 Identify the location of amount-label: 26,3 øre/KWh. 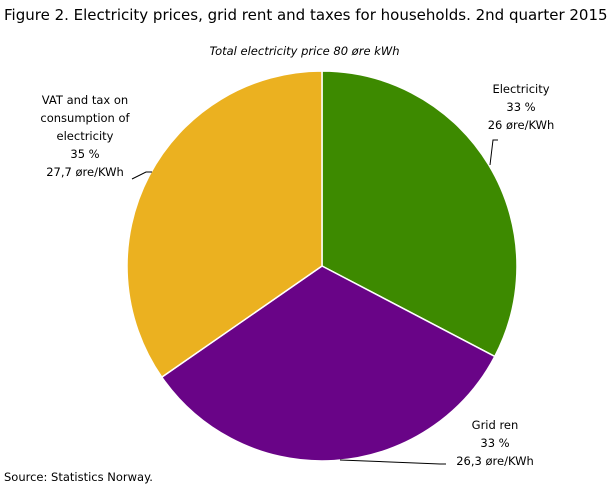
(495, 461).